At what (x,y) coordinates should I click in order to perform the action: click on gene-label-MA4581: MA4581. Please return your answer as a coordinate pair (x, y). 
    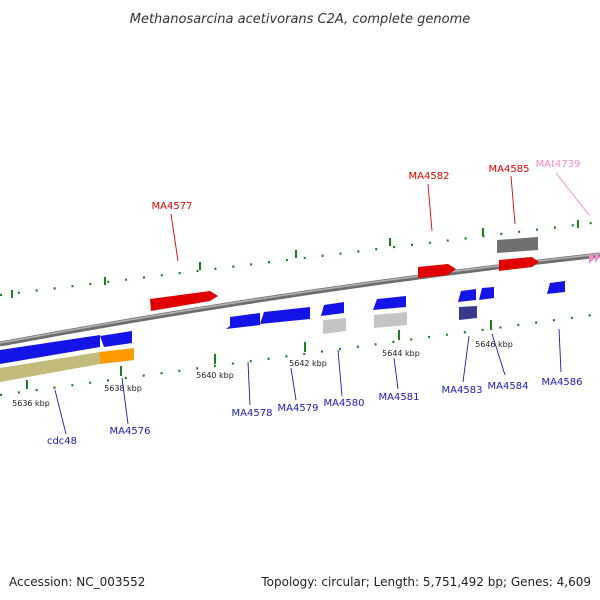
    Looking at the image, I should click on (399, 397).